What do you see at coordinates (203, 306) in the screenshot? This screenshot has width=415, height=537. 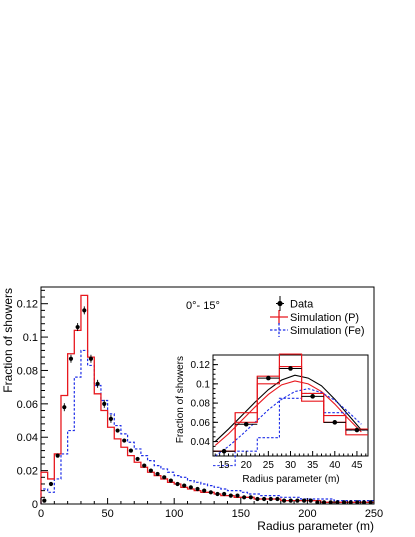 I see `main-annotation: 0°- 15°` at bounding box center [203, 306].